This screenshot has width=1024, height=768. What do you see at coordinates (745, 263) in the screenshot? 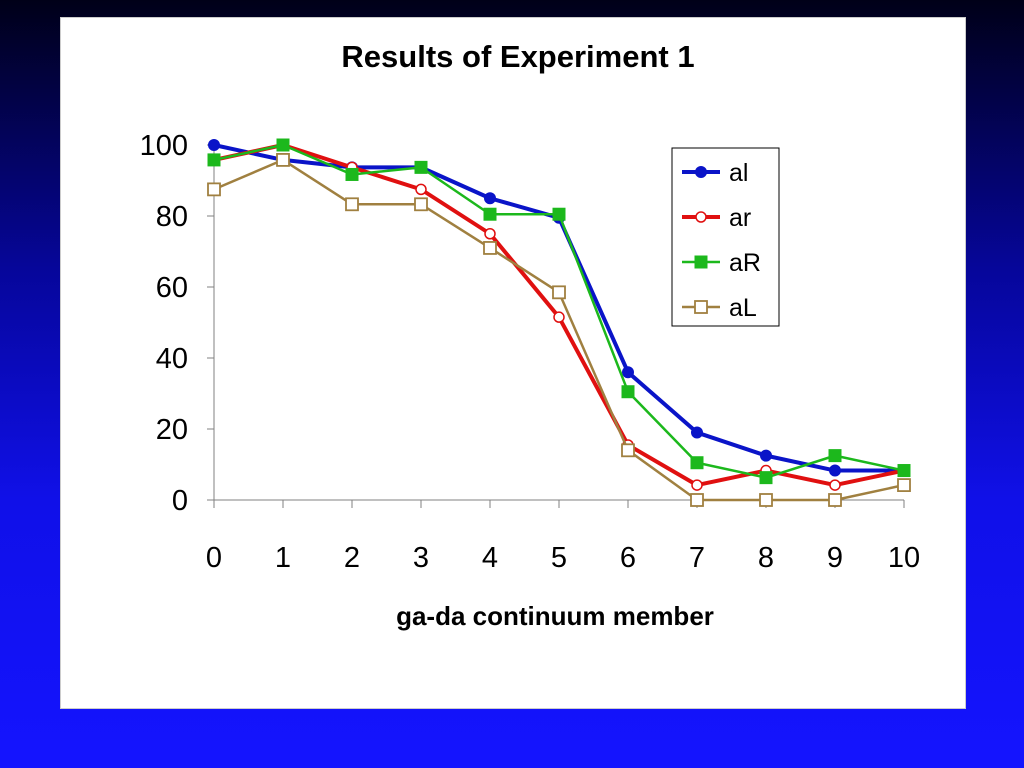
I see `legend-label: aR` at bounding box center [745, 263].